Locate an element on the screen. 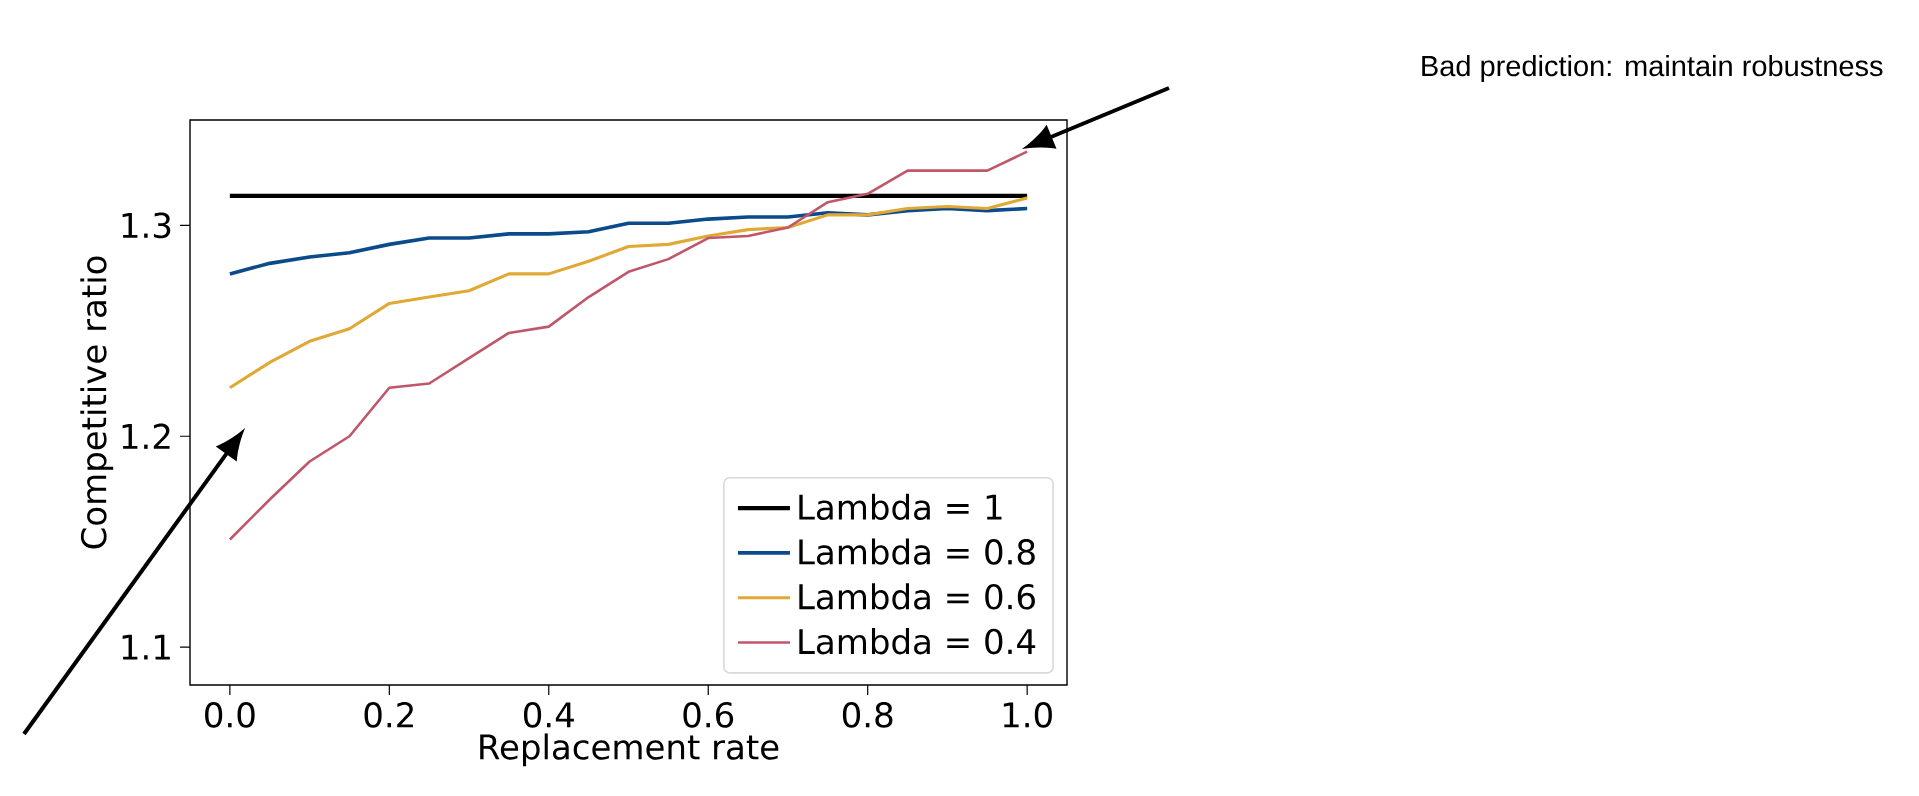 Image resolution: width=1919 pixels, height=796 pixels. x-tick-label: 0.6 is located at coordinates (708, 715).